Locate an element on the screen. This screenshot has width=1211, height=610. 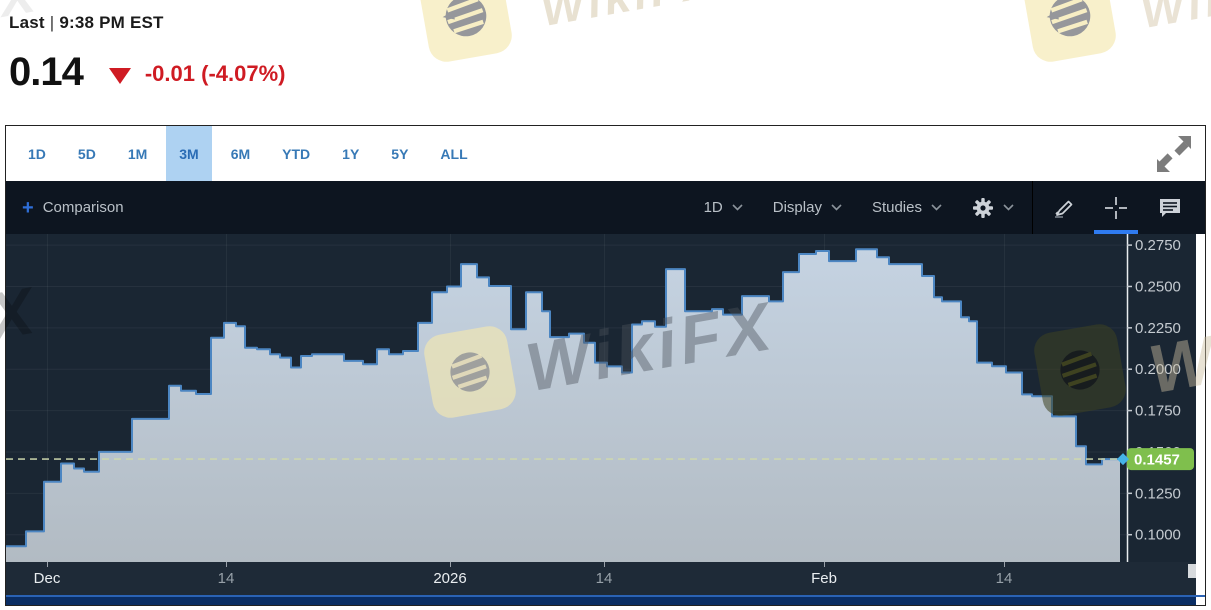
chart-scrollbar is located at coordinates (605, 584).